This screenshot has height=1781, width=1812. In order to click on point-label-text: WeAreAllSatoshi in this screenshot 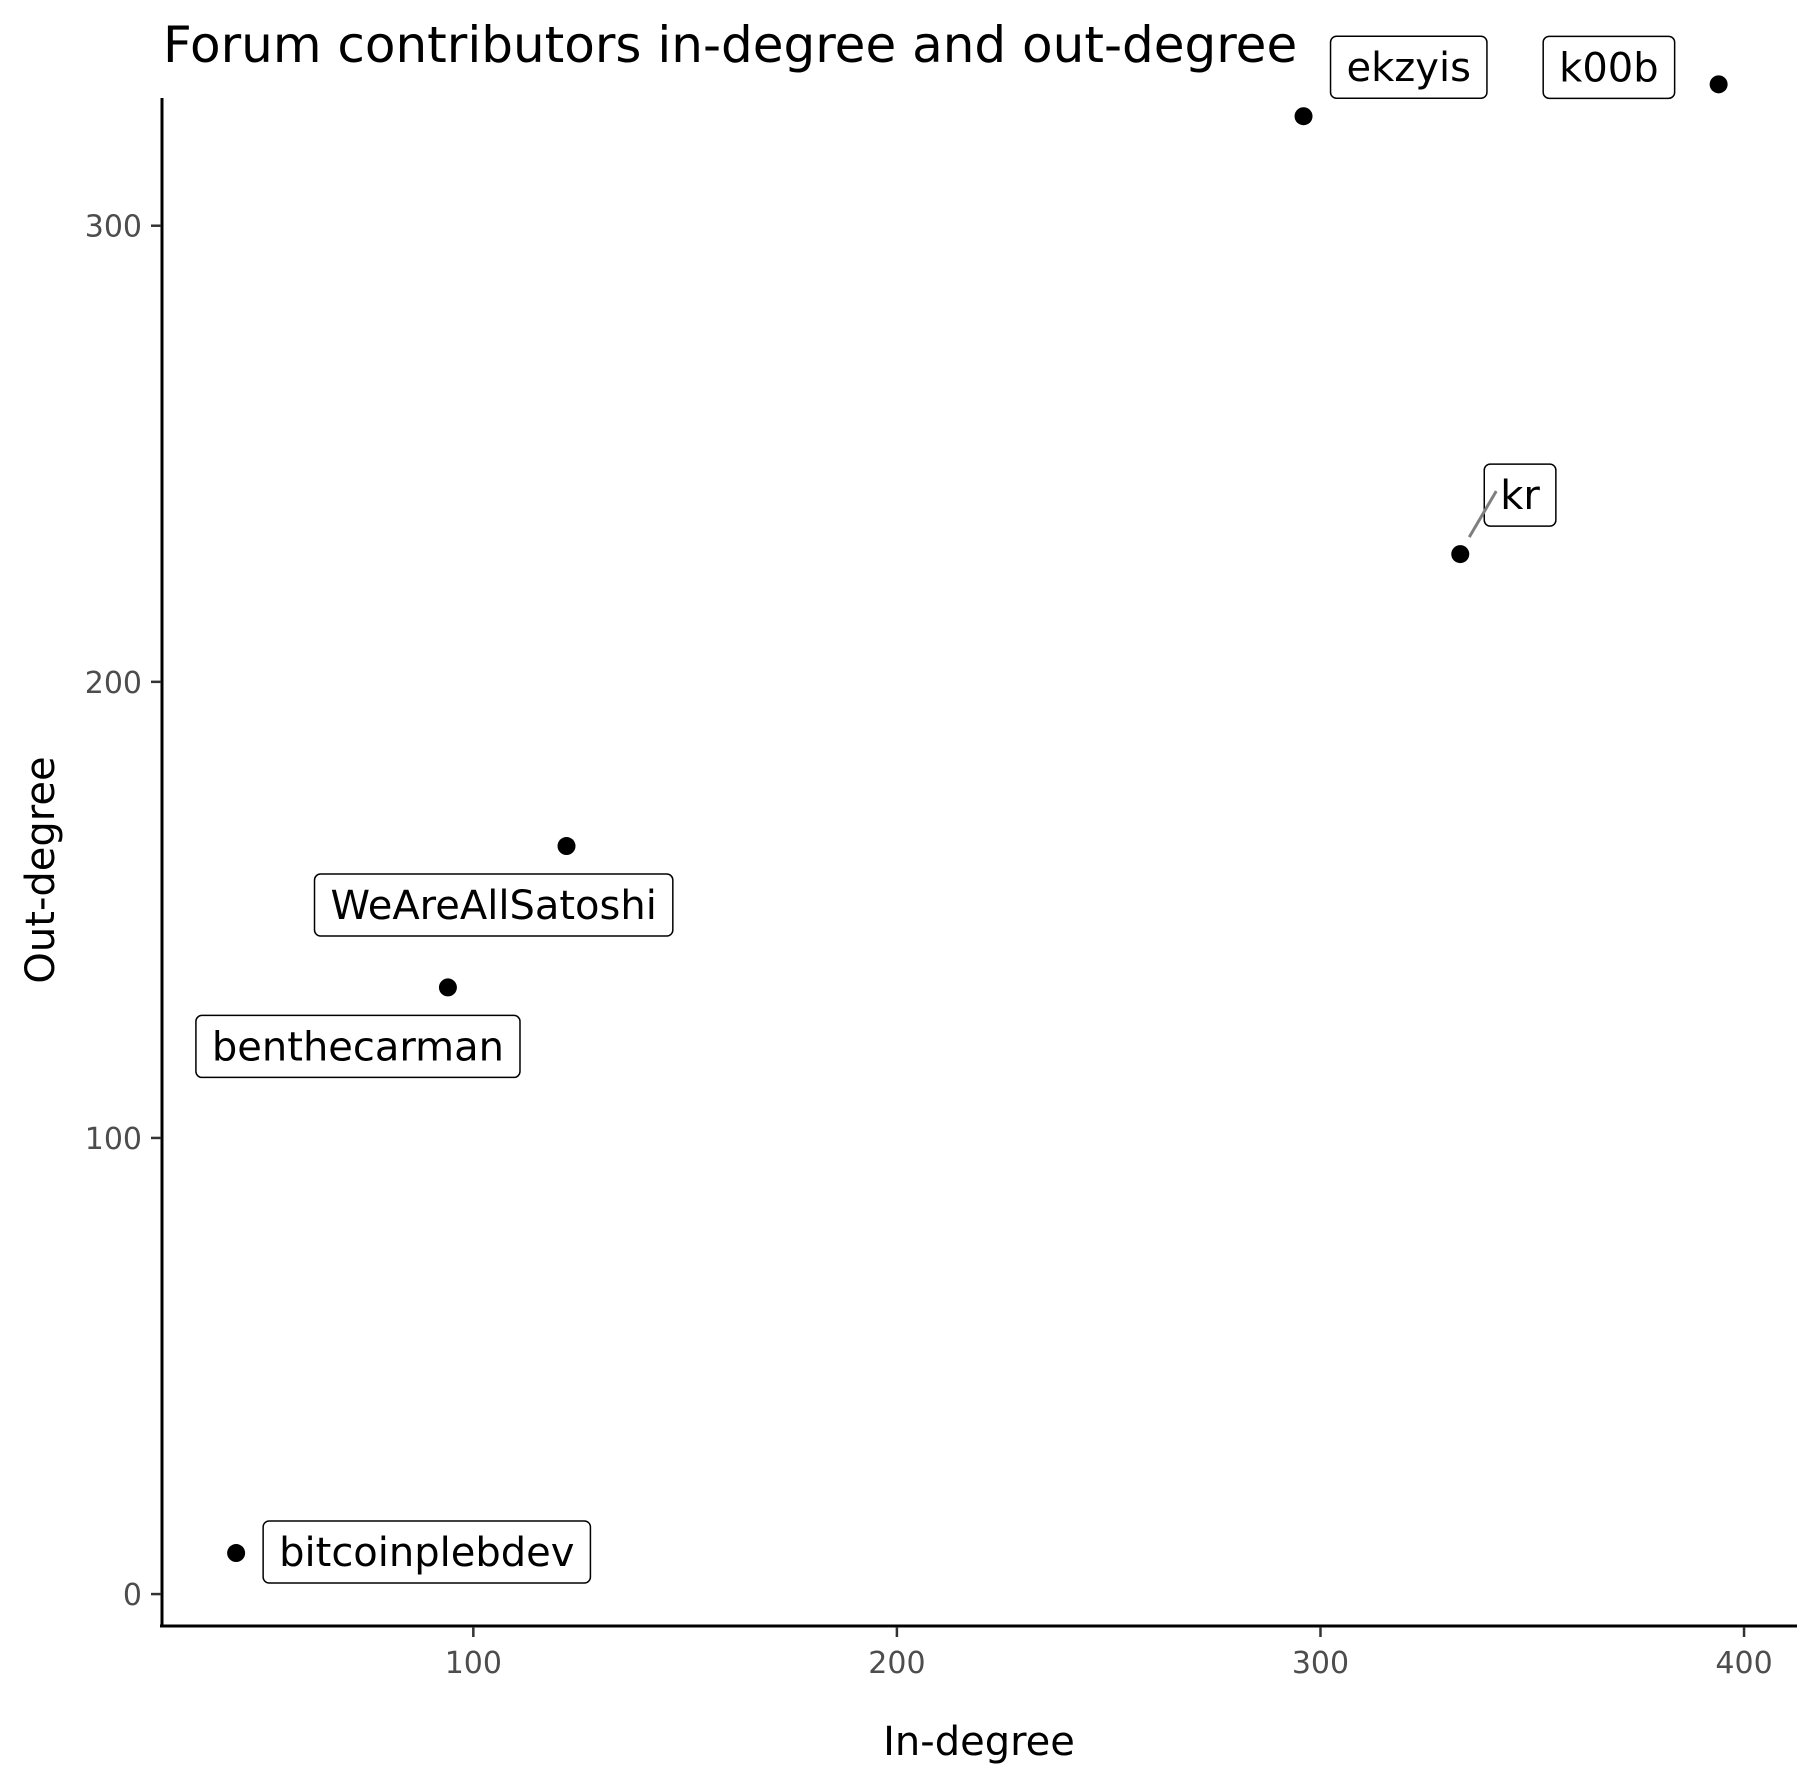, I will do `click(494, 906)`.